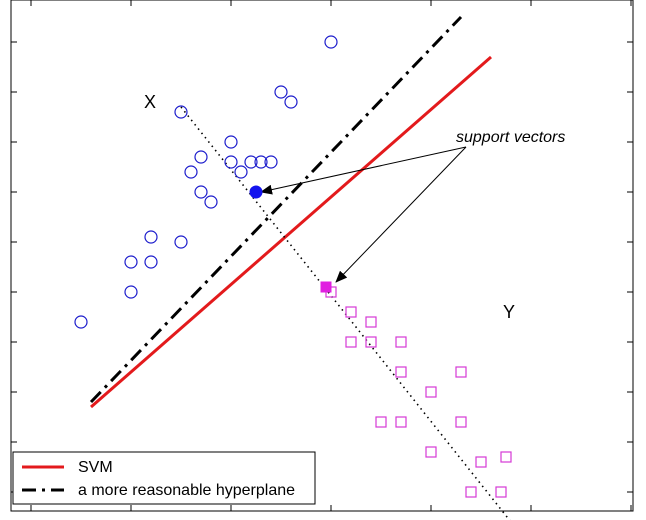 The image size is (646, 520). Describe the element at coordinates (256, 192) in the screenshot. I see `support-vector-x` at that location.